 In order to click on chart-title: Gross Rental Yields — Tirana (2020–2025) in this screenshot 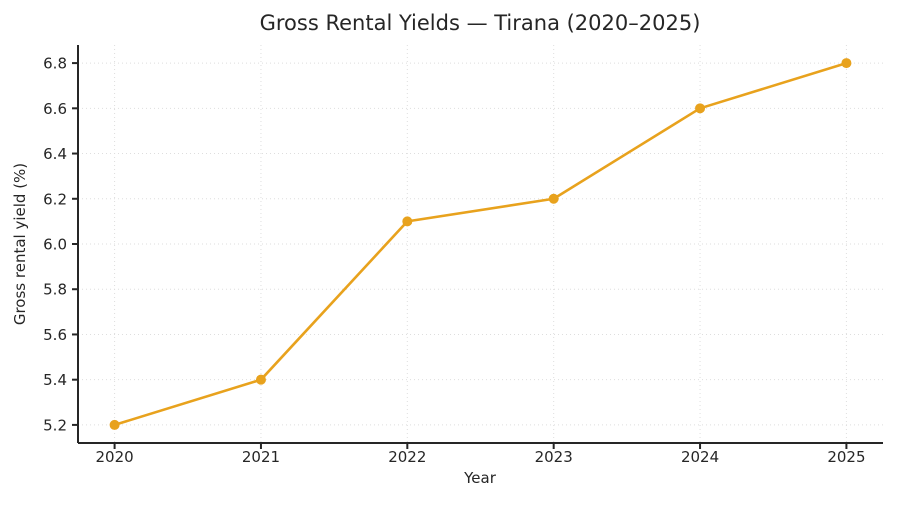, I will do `click(480, 23)`.